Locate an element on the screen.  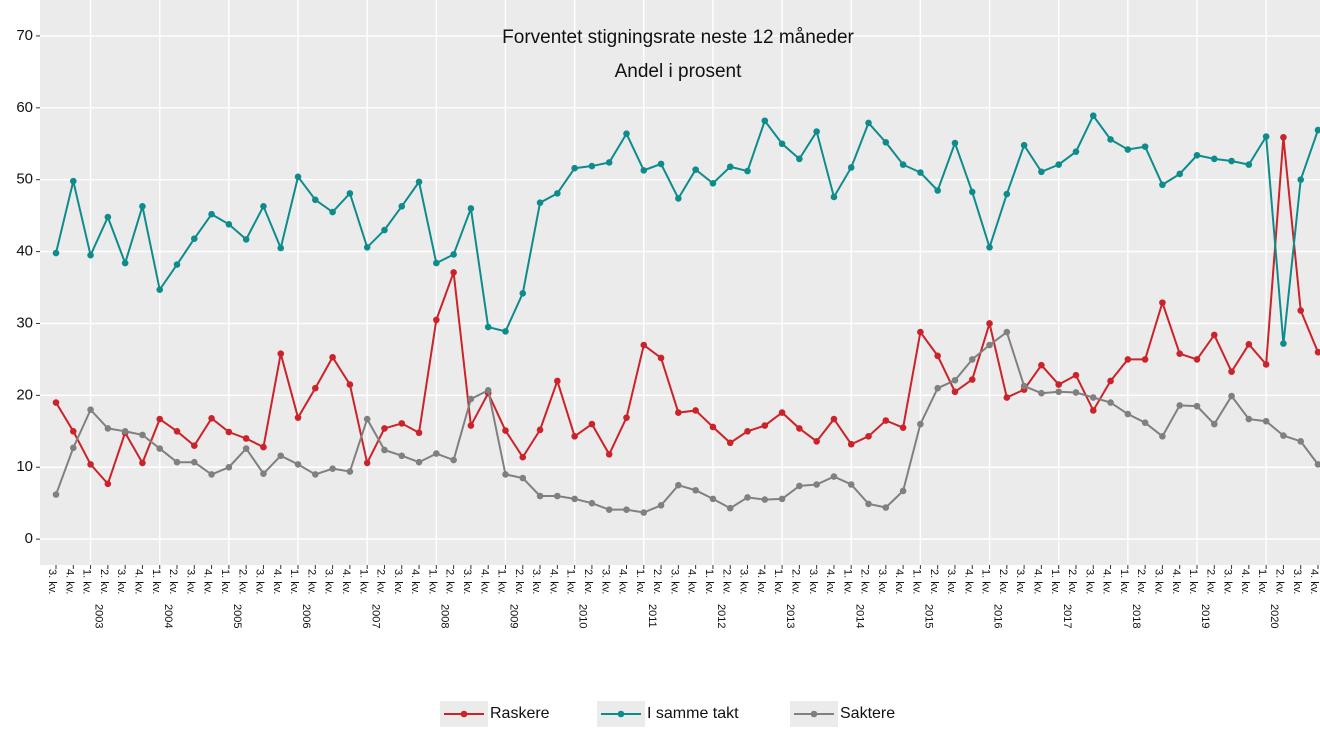
y-tick-label: 20 is located at coordinates (24, 394).